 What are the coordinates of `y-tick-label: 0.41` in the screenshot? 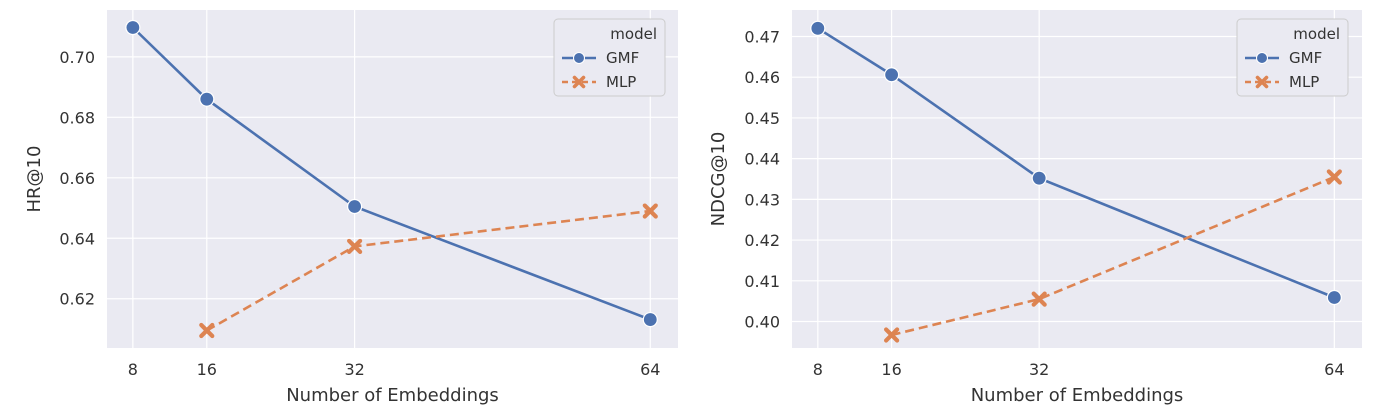 It's located at (762, 281).